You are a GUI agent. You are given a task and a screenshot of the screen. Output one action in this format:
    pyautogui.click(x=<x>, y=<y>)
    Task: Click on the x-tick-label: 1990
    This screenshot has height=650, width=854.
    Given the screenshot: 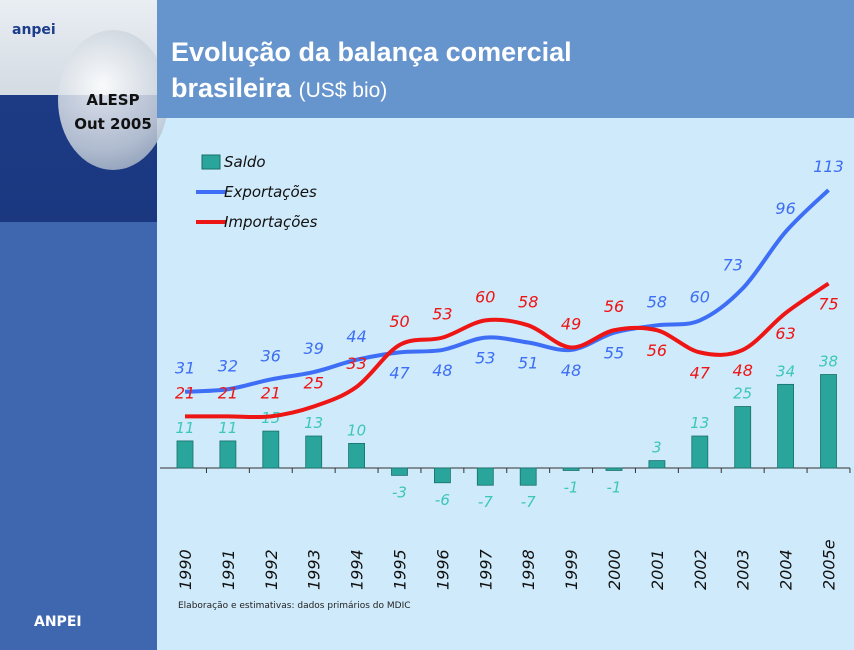 What is the action you would take?
    pyautogui.click(x=185, y=569)
    